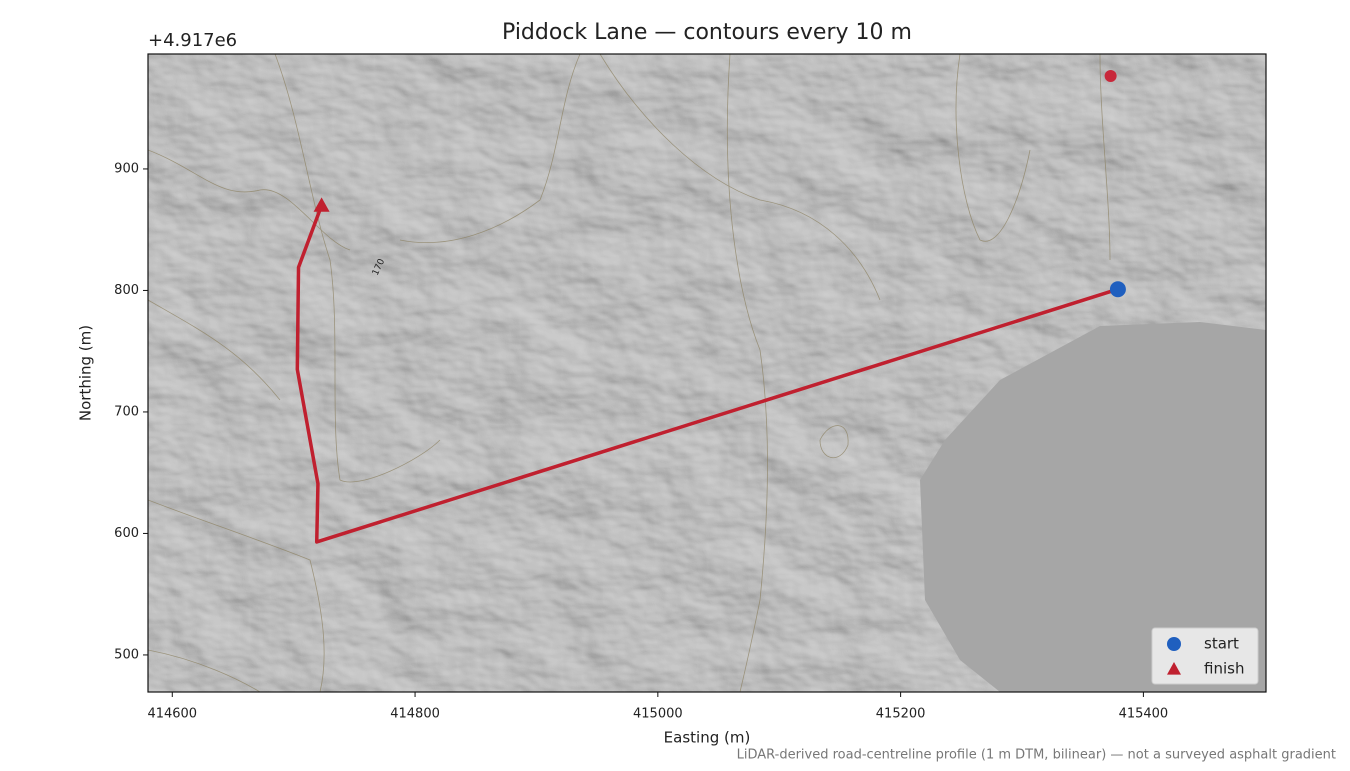 The height and width of the screenshot is (771, 1350). I want to click on y-tick-label: 700, so click(126, 411).